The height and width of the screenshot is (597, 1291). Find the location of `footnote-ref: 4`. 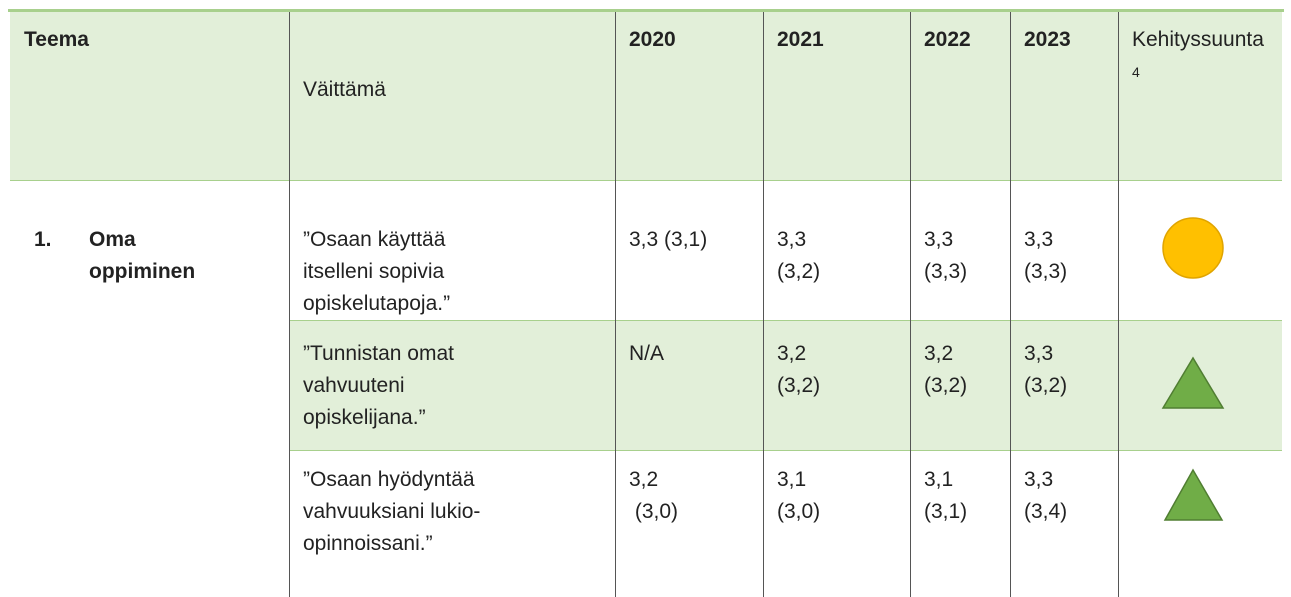

footnote-ref: 4 is located at coordinates (1136, 72).